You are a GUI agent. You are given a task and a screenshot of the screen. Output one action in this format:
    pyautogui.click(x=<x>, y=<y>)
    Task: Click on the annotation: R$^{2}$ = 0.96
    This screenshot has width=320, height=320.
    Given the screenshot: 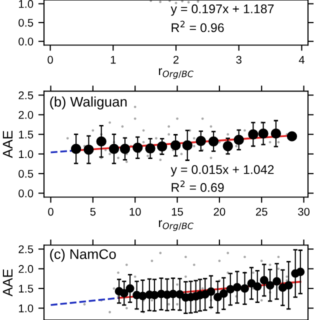 What is the action you would take?
    pyautogui.click(x=198, y=26)
    